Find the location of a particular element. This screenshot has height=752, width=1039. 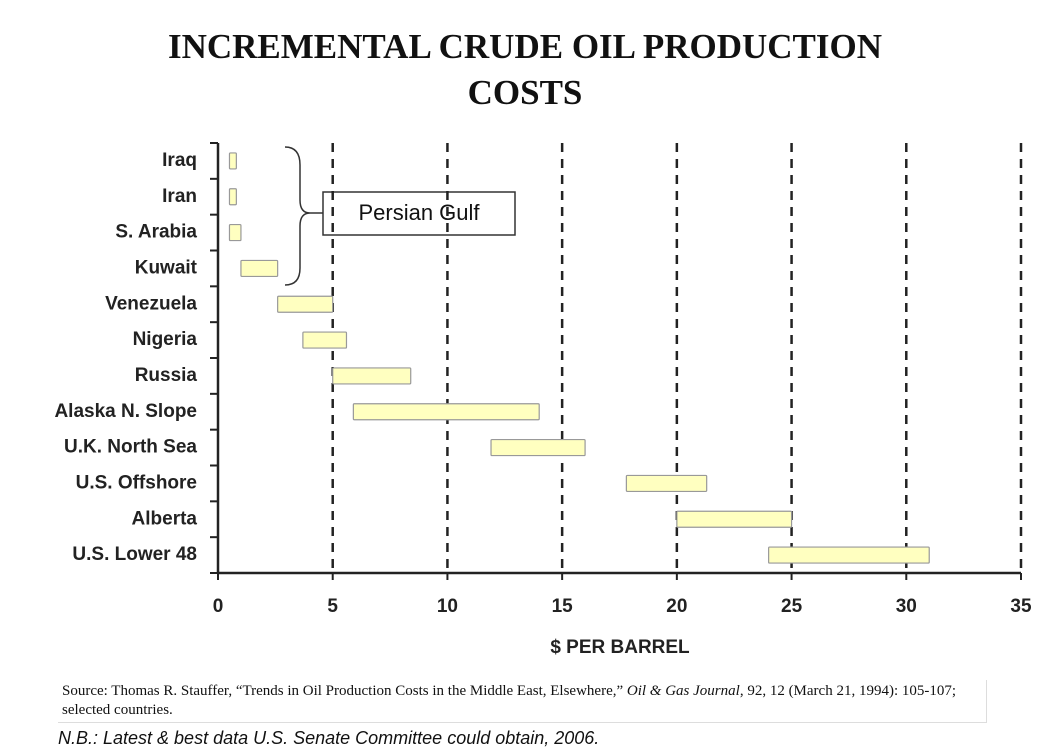

y-tick-label: Alberta is located at coordinates (165, 518).